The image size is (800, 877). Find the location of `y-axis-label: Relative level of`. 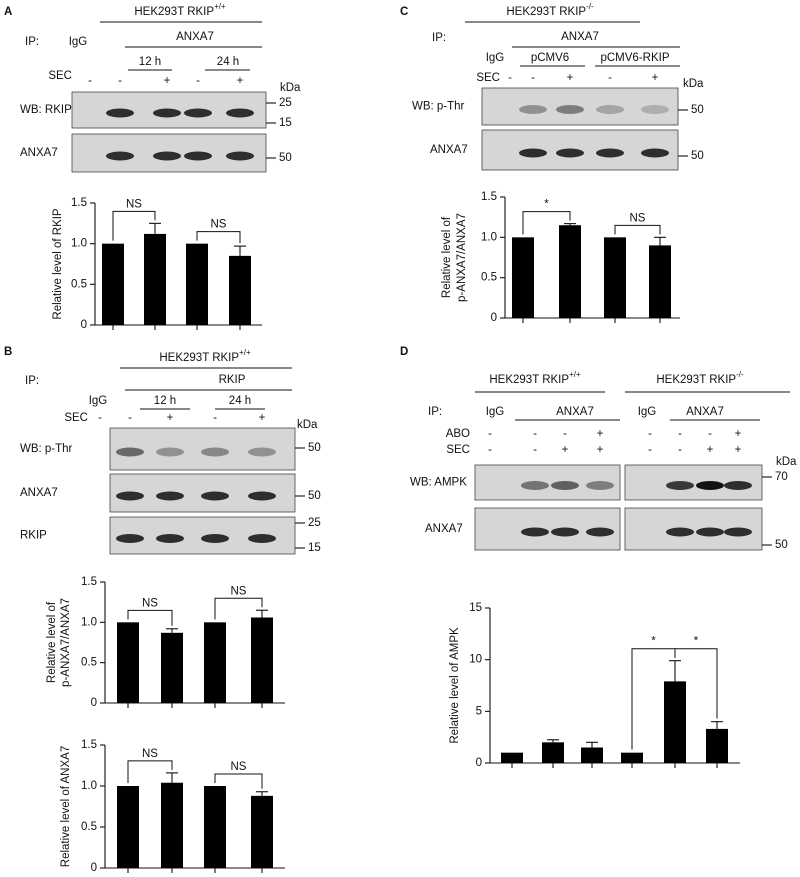

y-axis-label: Relative level of is located at coordinates (447, 257).